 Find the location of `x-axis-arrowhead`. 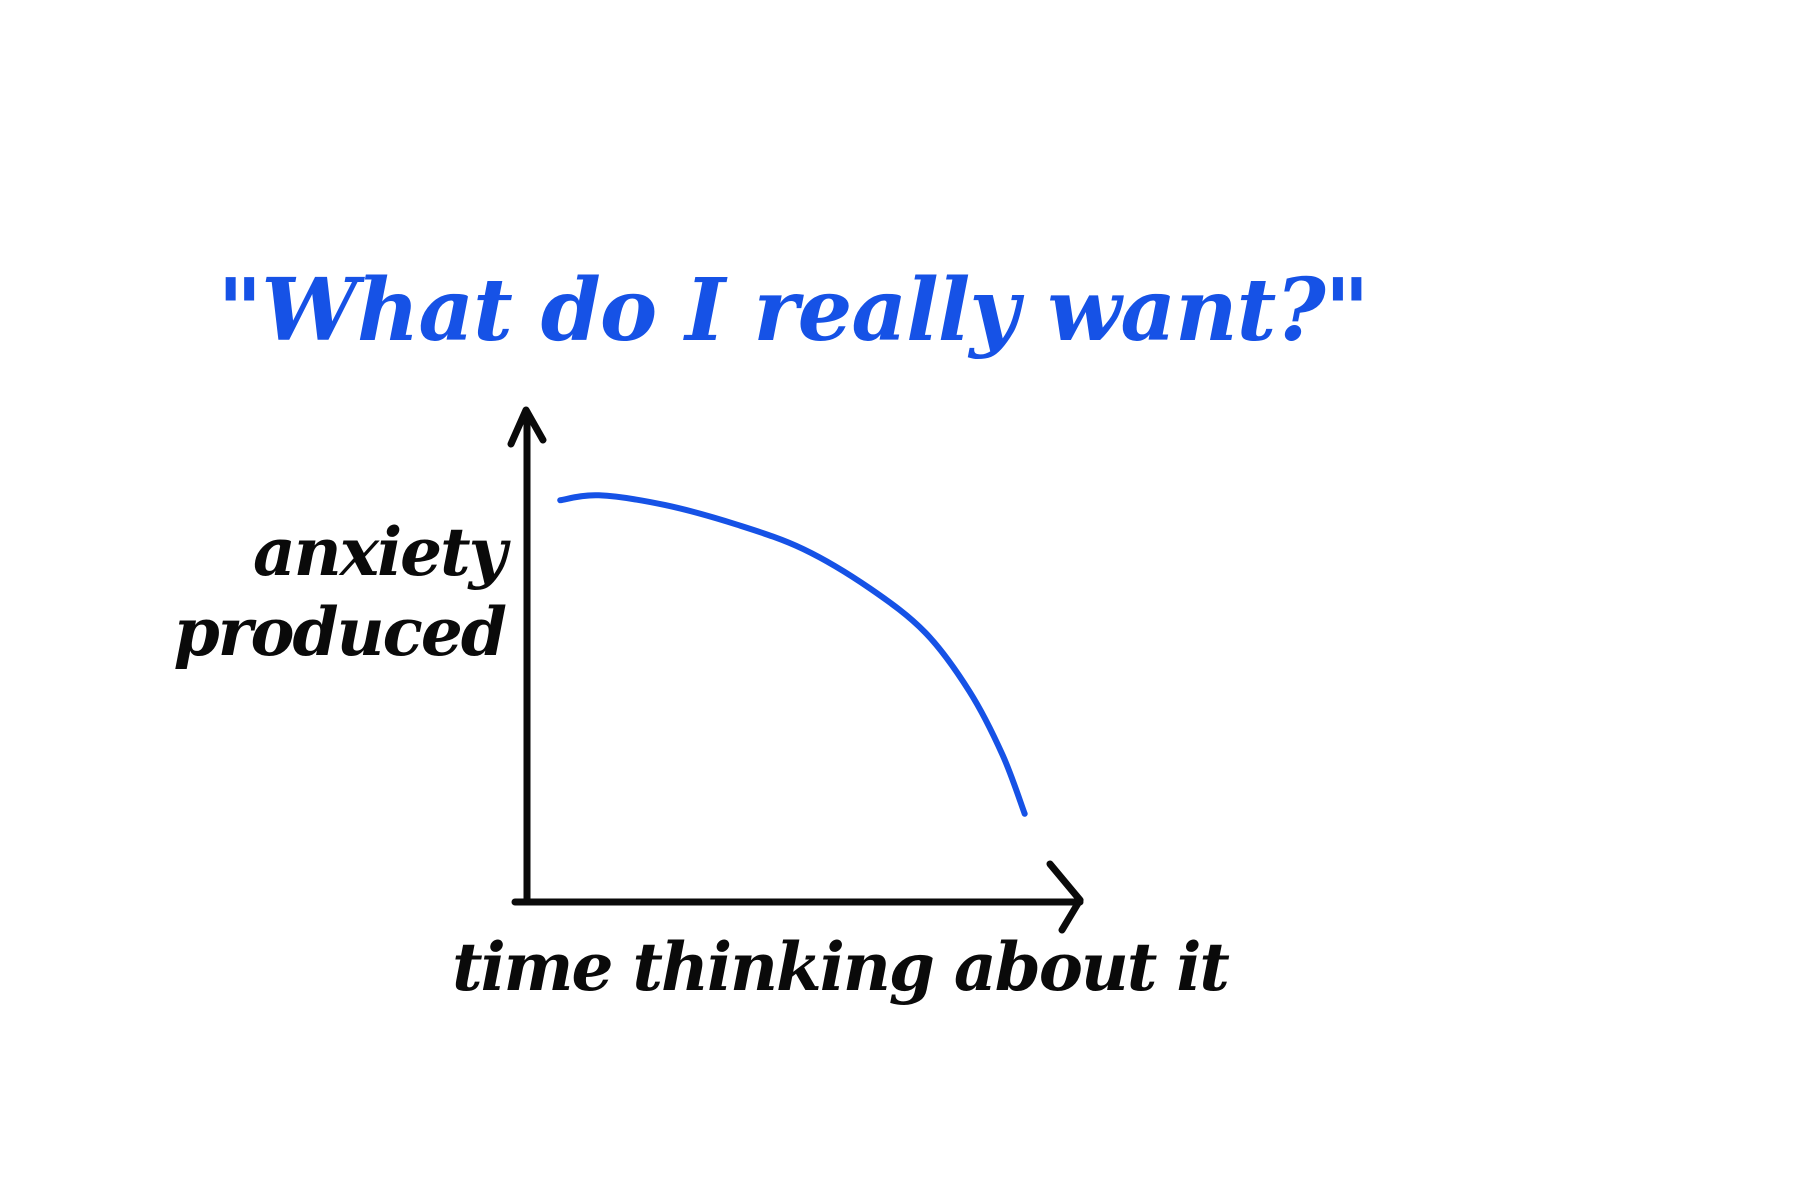

x-axis-arrowhead is located at coordinates (1065, 897).